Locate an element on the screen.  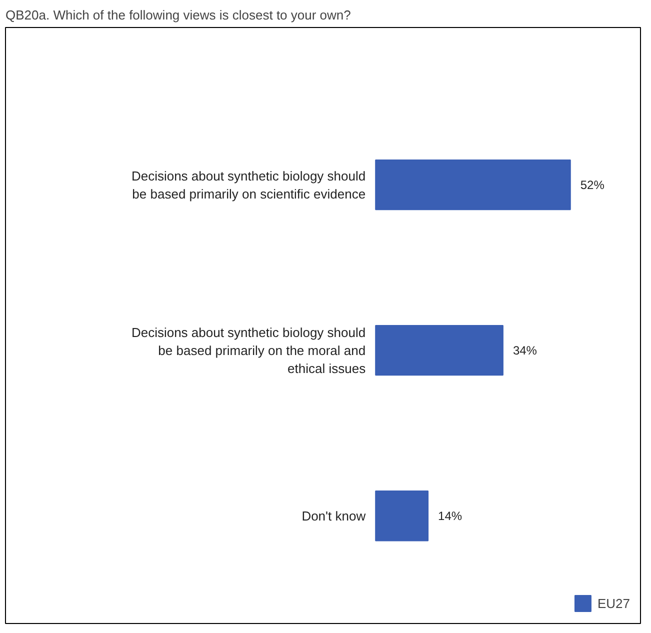
data-label: 14% is located at coordinates (450, 515).